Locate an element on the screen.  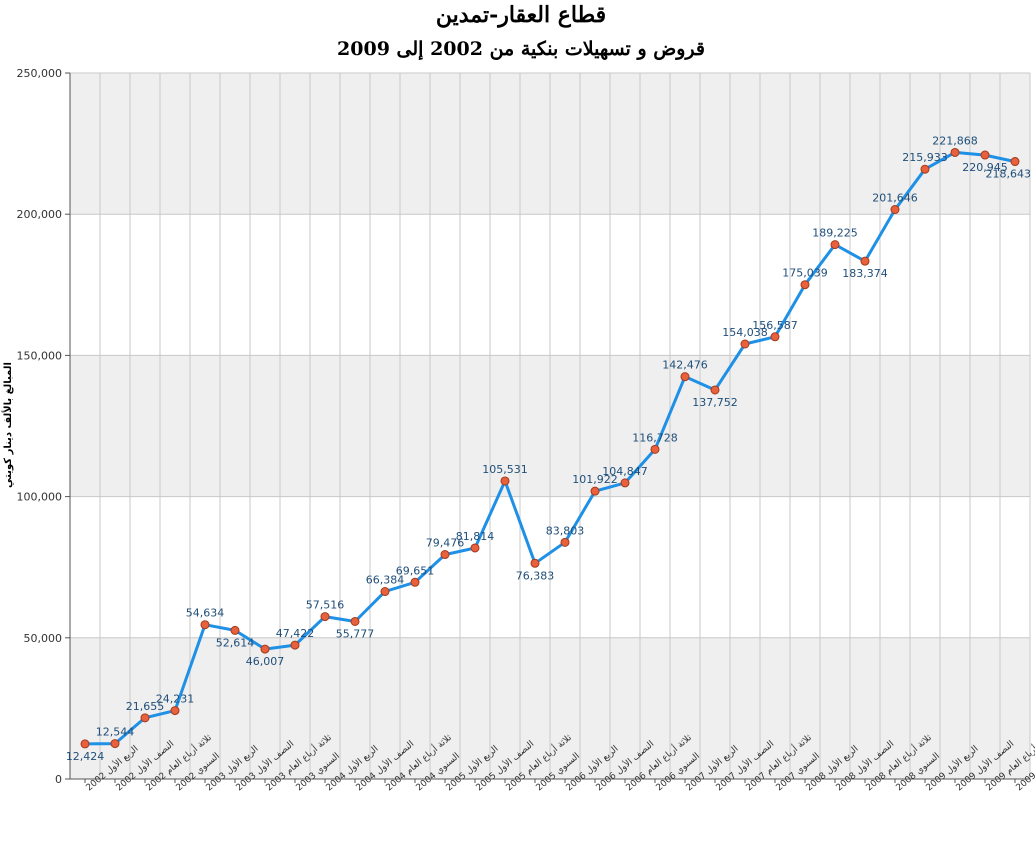
data-label: 57,516 is located at coordinates (325, 605).